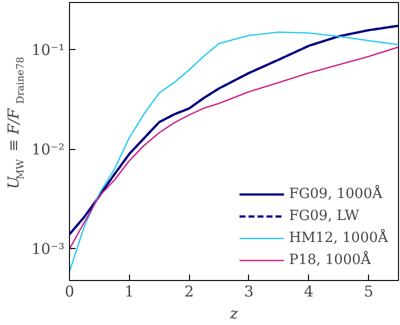 This screenshot has width=400, height=325. Describe the element at coordinates (324, 216) in the screenshot. I see `legend-label: FG09, LW` at that location.